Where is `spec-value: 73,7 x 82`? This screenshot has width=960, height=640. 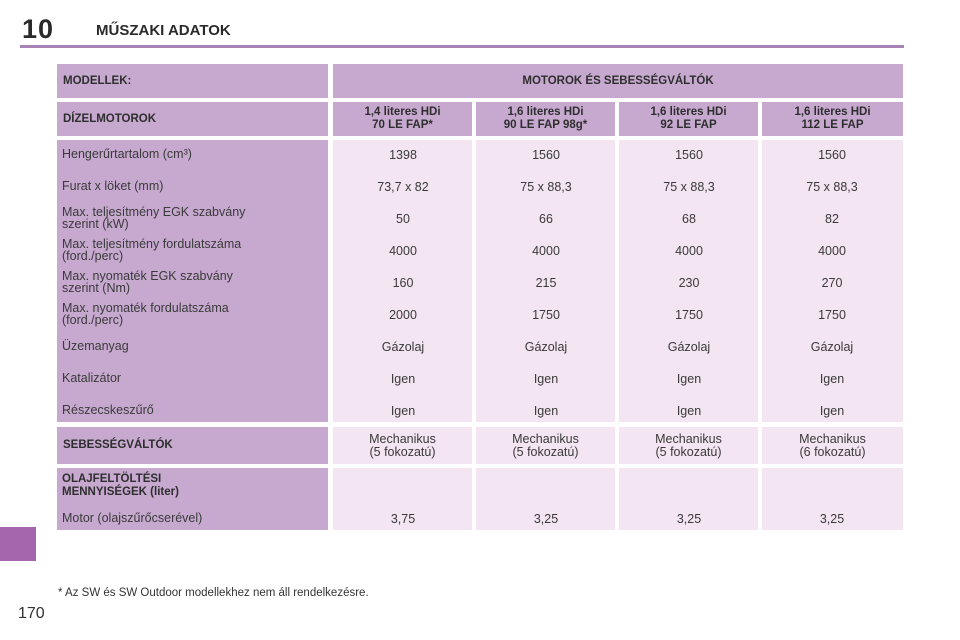
spec-value: 73,7 x 82 is located at coordinates (403, 187).